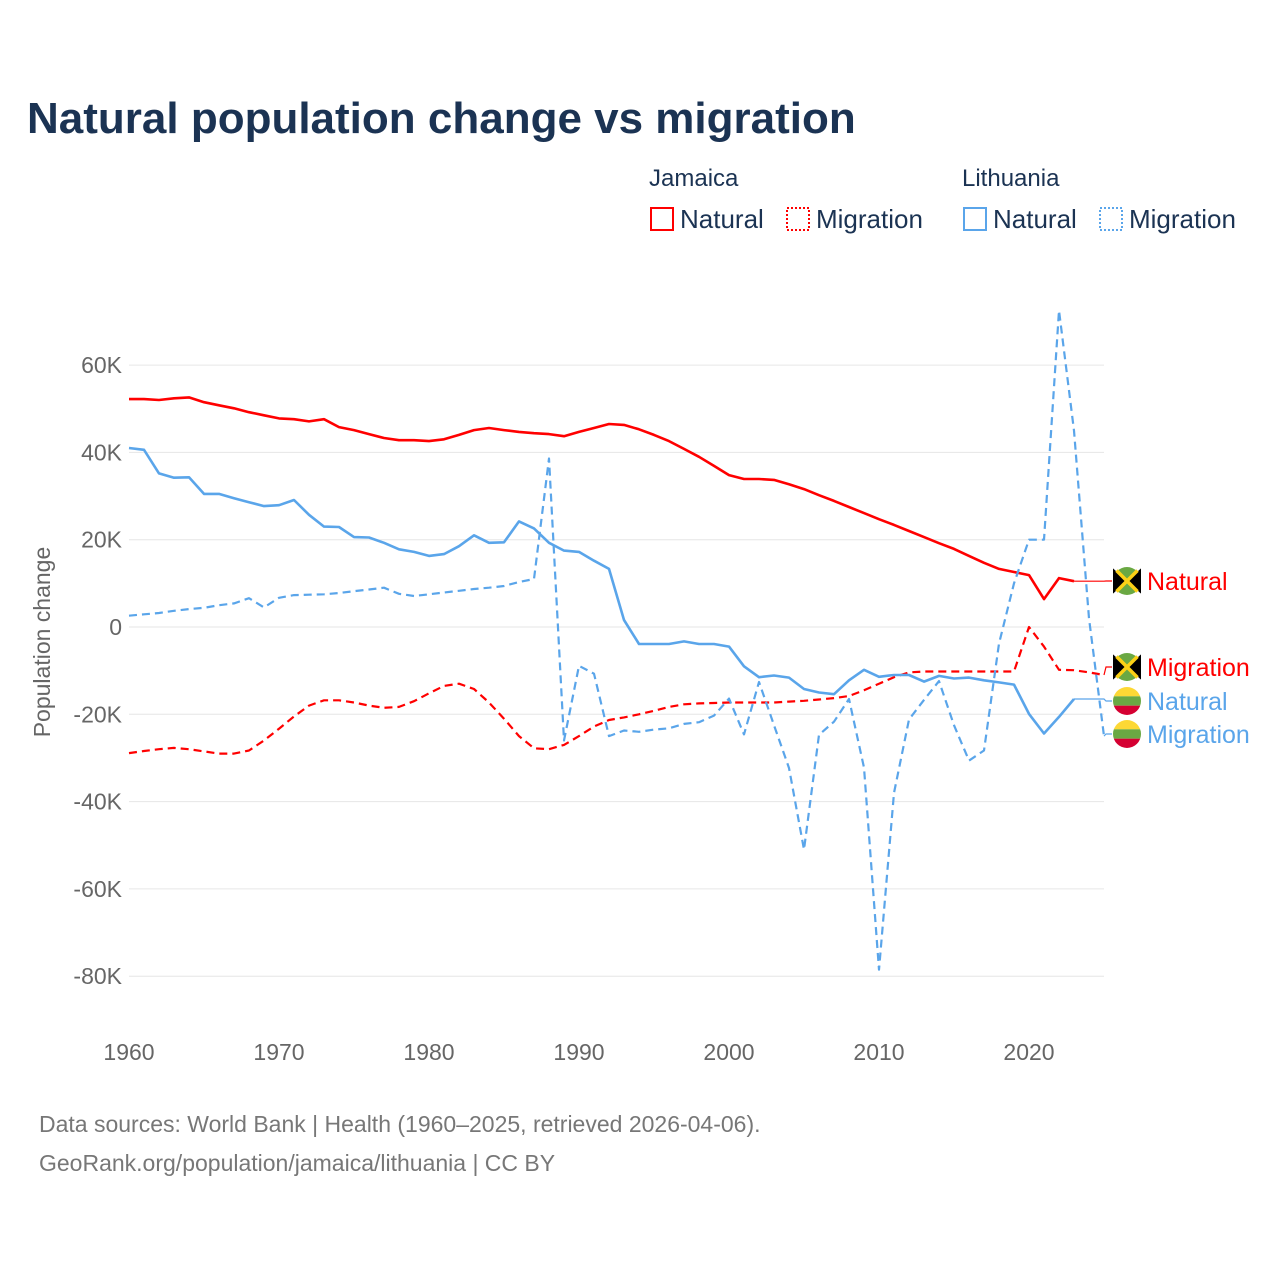  Describe the element at coordinates (728, 1052) in the screenshot. I see `x-tick-label: 2000` at that location.